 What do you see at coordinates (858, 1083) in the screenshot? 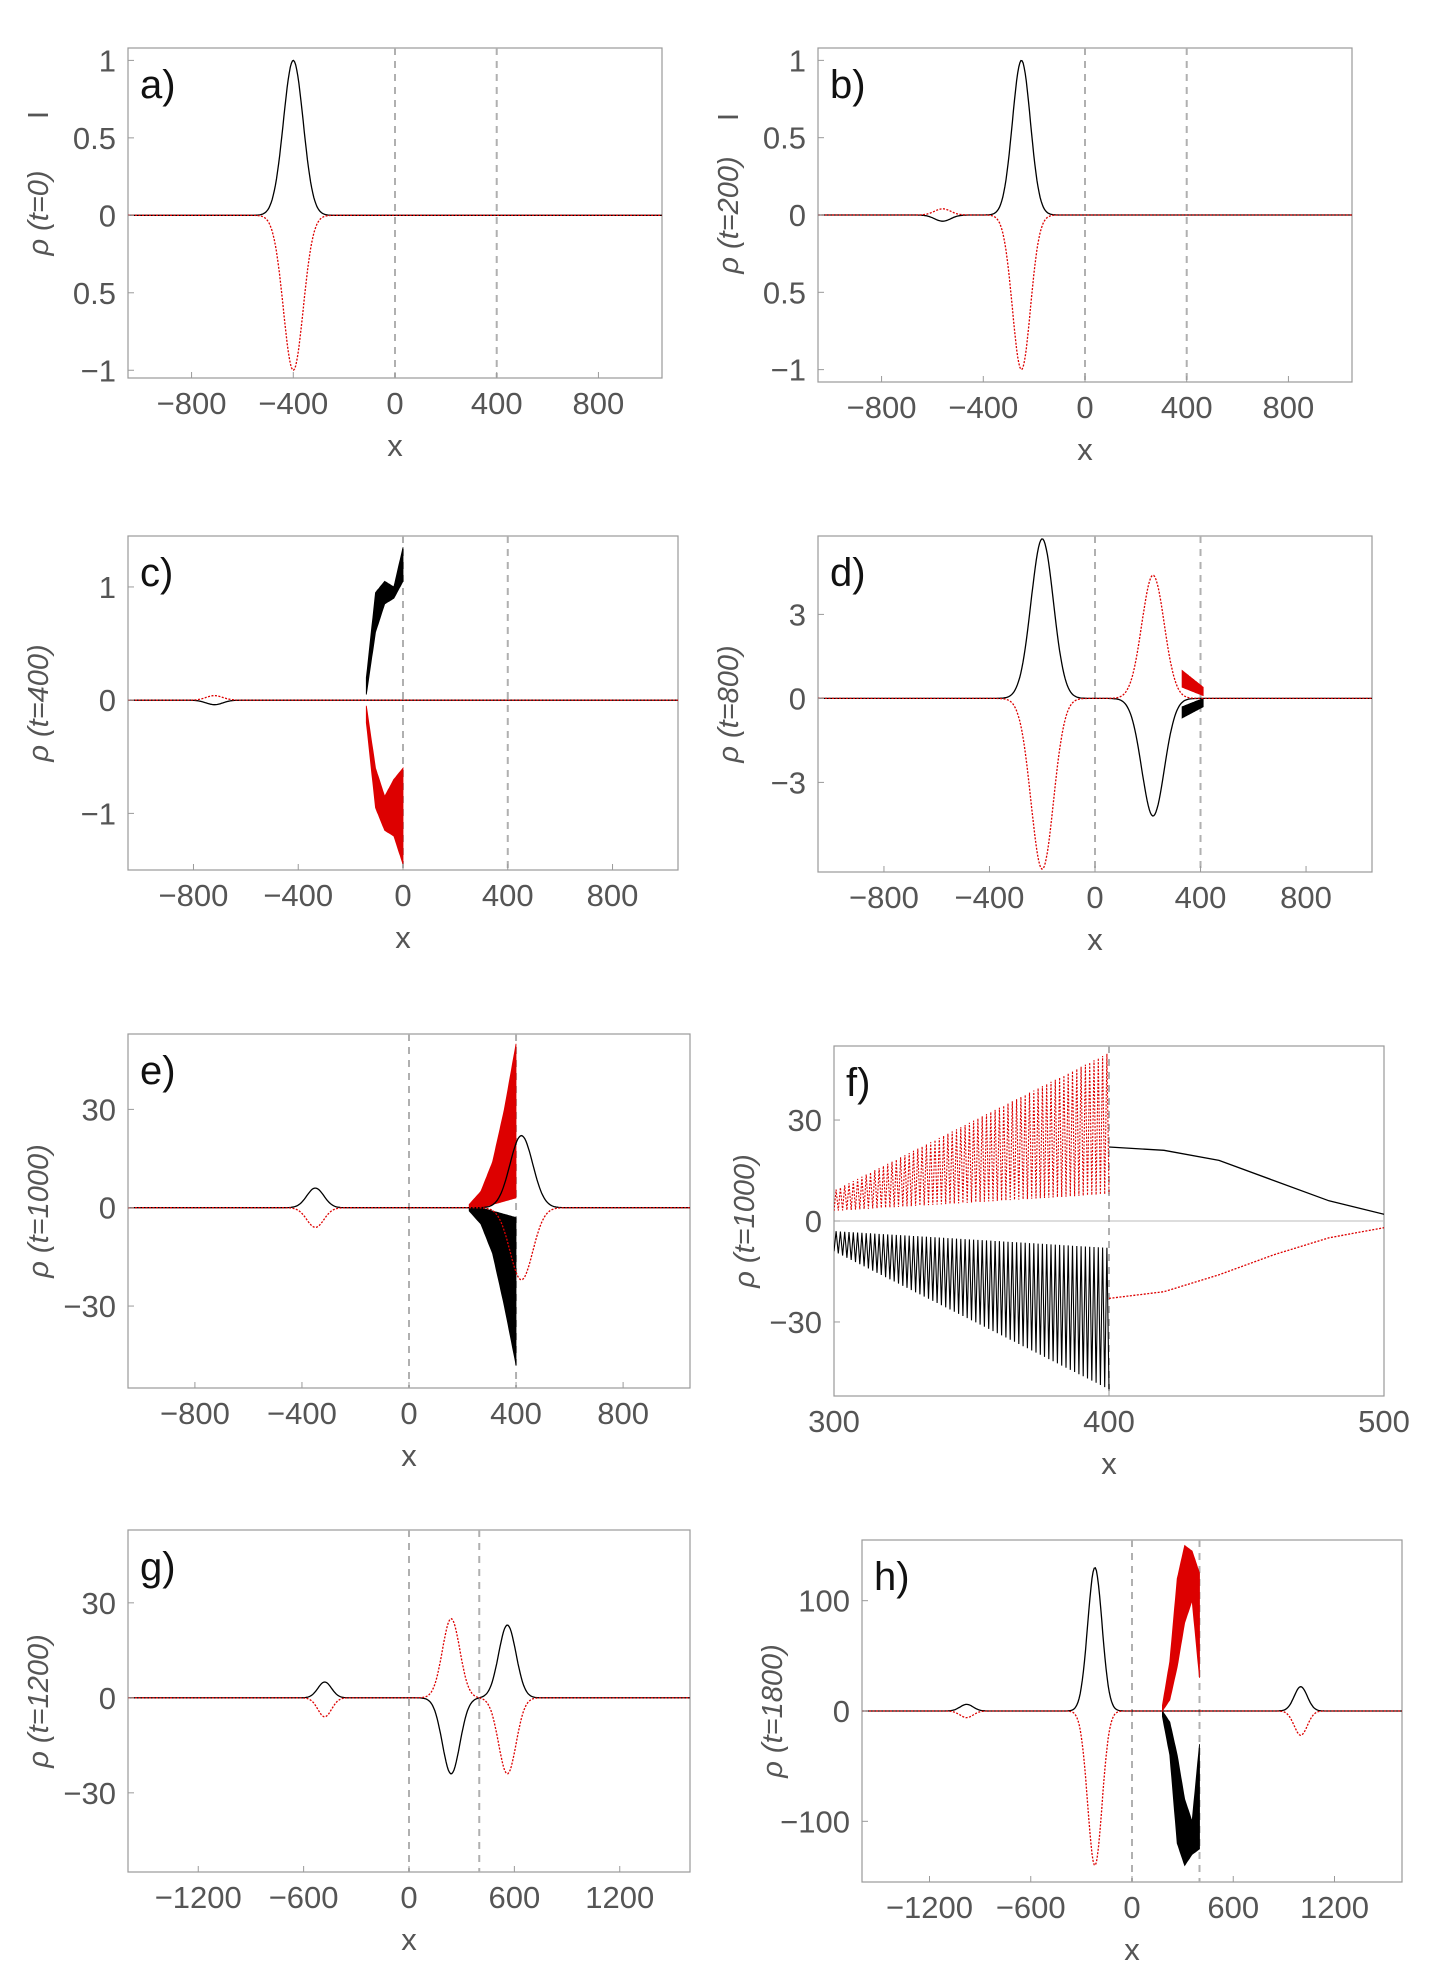
I see `panel-label: f)` at bounding box center [858, 1083].